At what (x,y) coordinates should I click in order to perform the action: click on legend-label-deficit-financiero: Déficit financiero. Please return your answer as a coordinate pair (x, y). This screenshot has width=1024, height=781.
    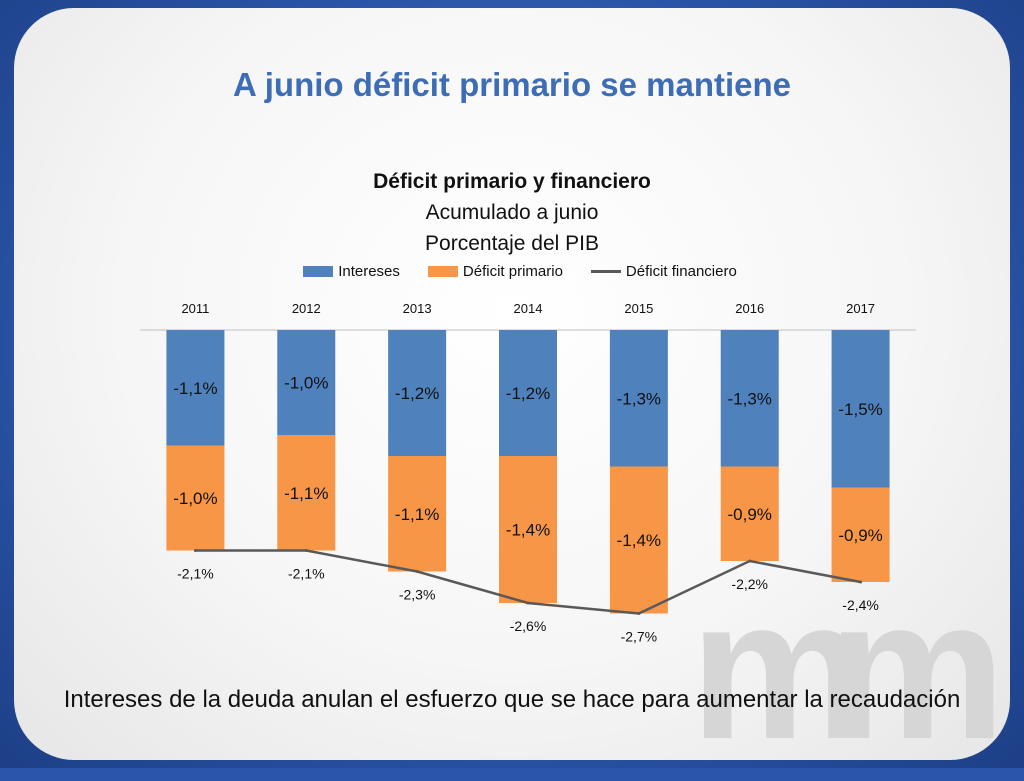
    Looking at the image, I should click on (681, 271).